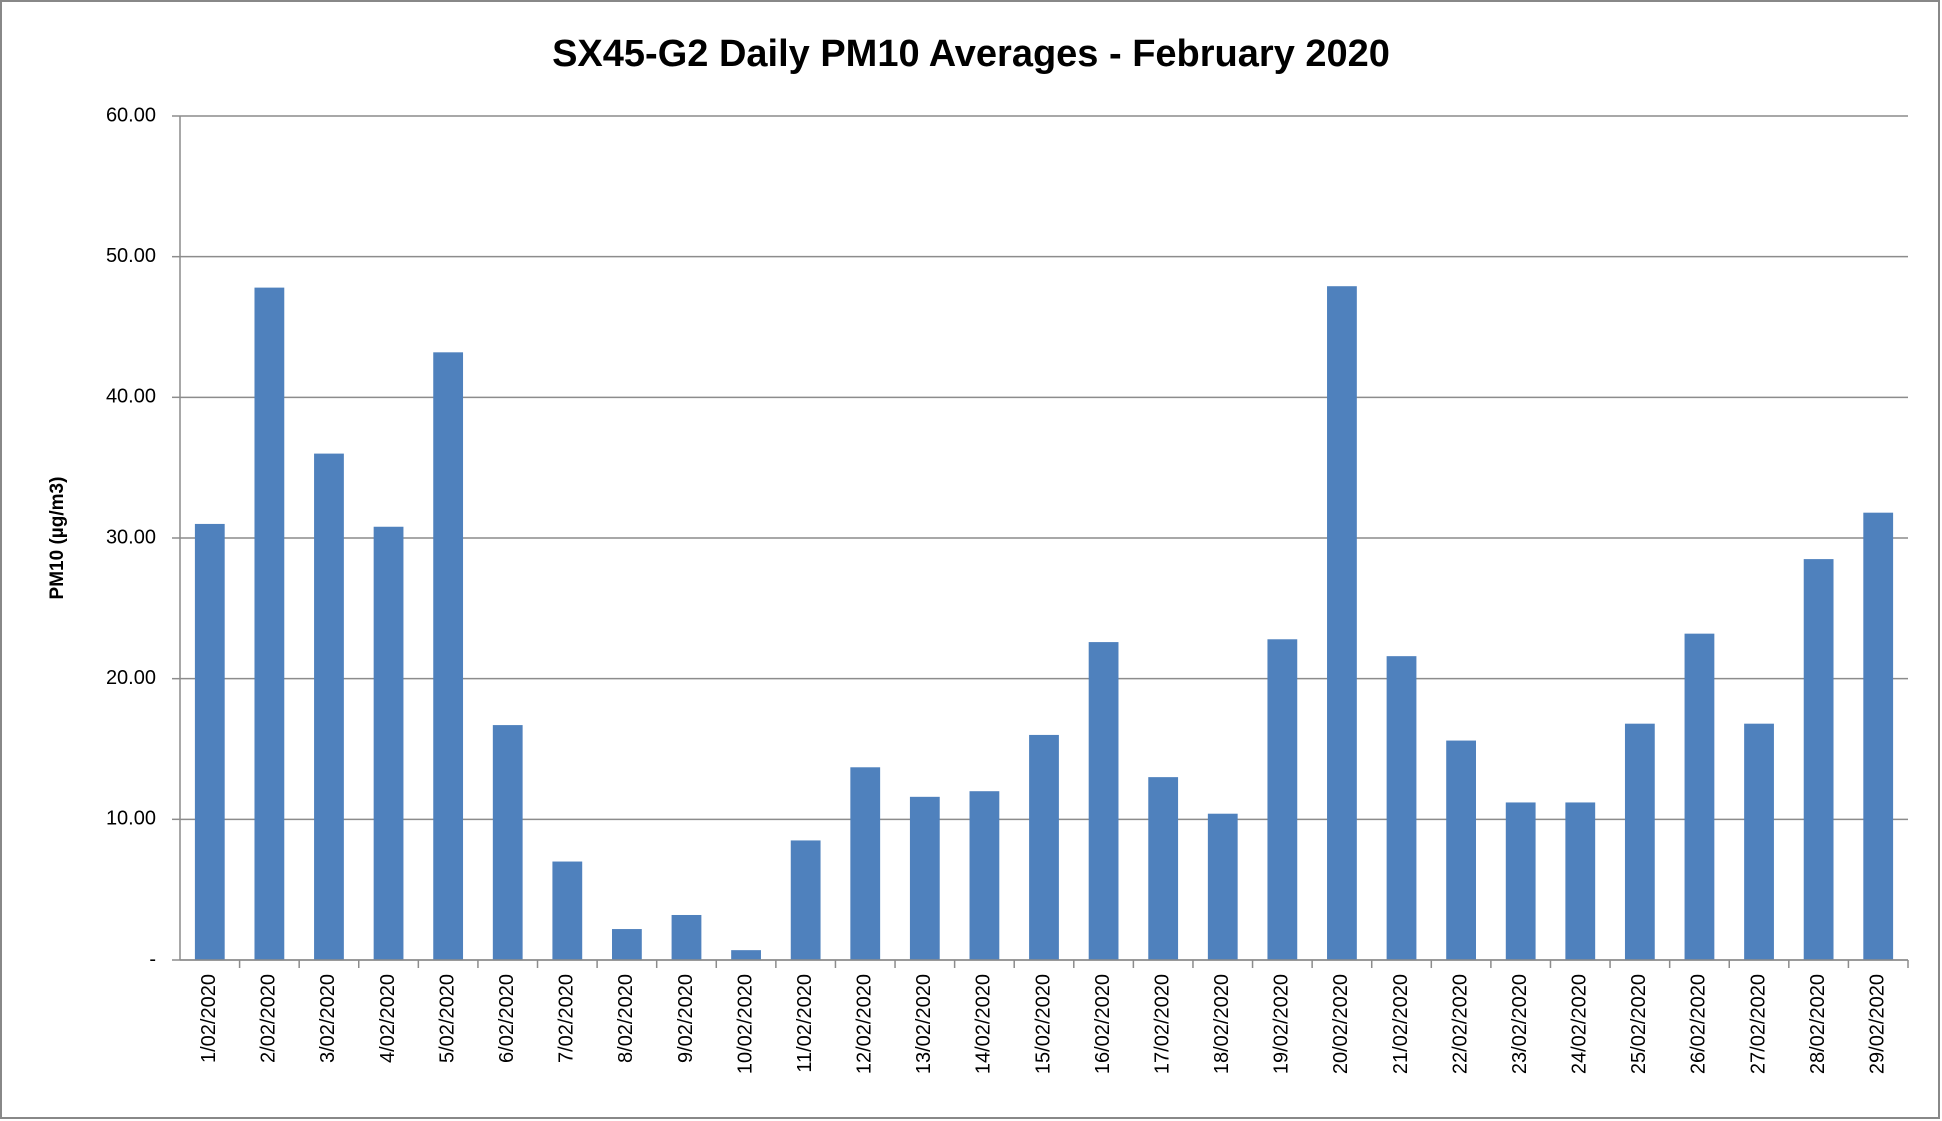 The width and height of the screenshot is (1942, 1121). What do you see at coordinates (567, 1018) in the screenshot?
I see `x-tick-label: 7/02/2020` at bounding box center [567, 1018].